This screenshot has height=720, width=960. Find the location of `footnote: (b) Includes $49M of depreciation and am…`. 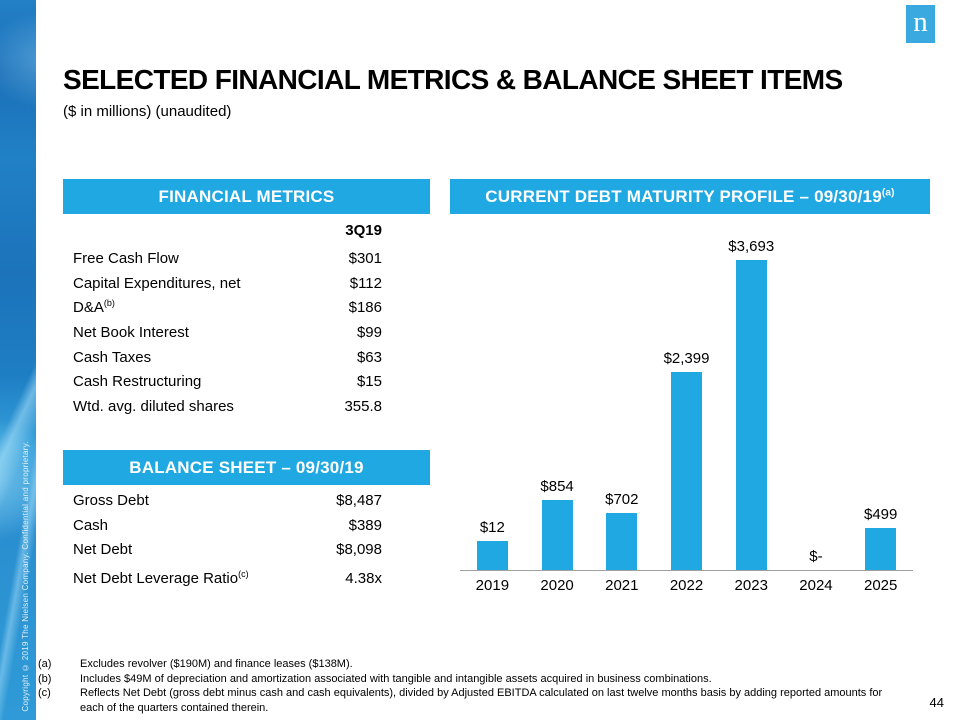

footnote: (b) Includes $49M of depreciation and am… is located at coordinates (474, 679).